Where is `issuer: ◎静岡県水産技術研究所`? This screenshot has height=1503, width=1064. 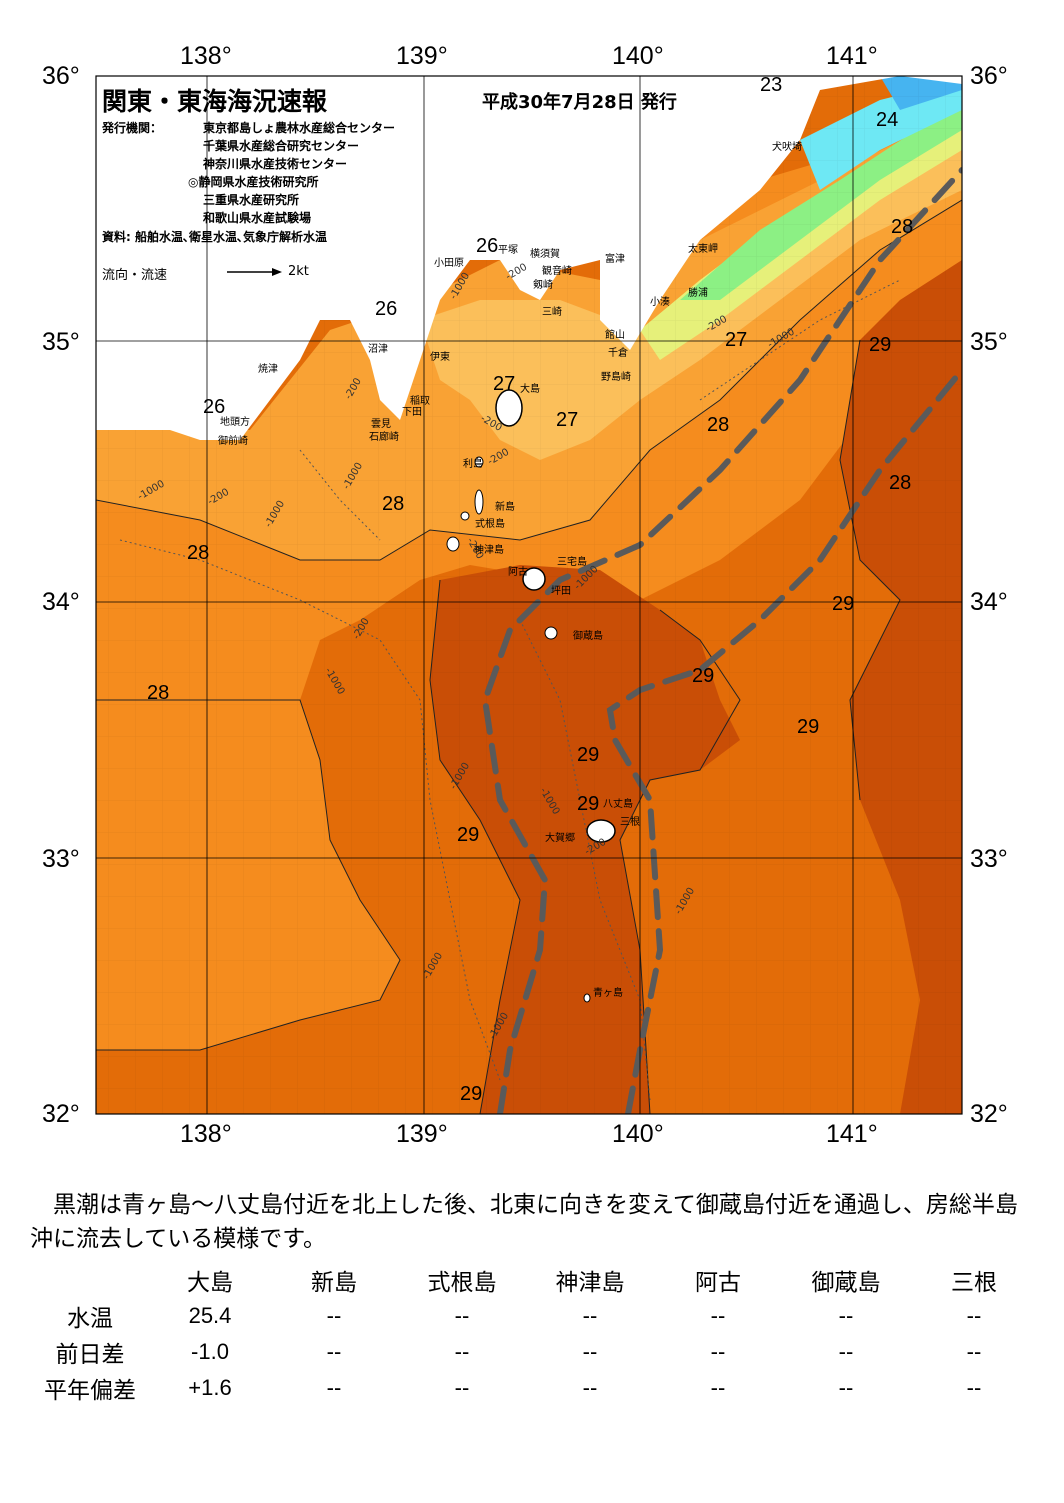
issuer: ◎静岡県水産技術研究所 is located at coordinates (253, 182).